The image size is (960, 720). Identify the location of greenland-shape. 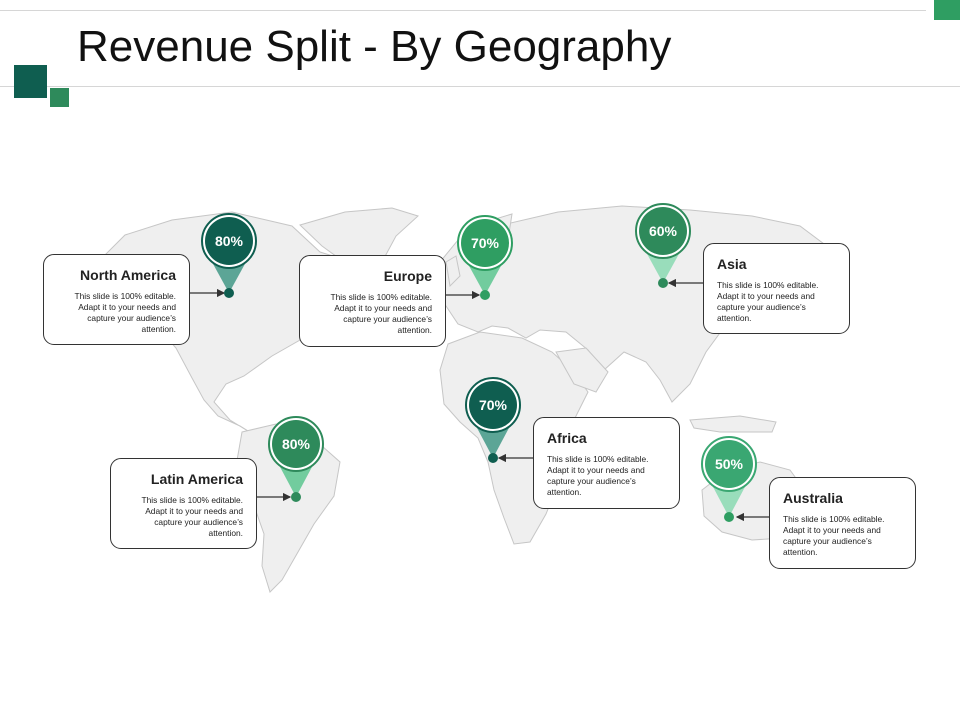
(359, 245).